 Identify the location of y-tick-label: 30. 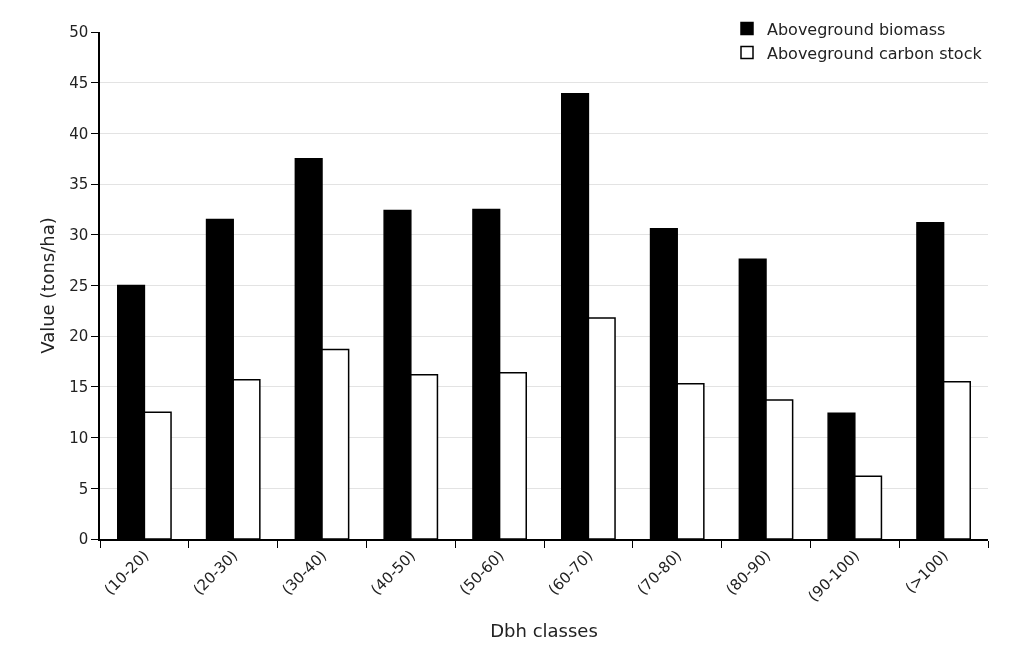
(79, 235).